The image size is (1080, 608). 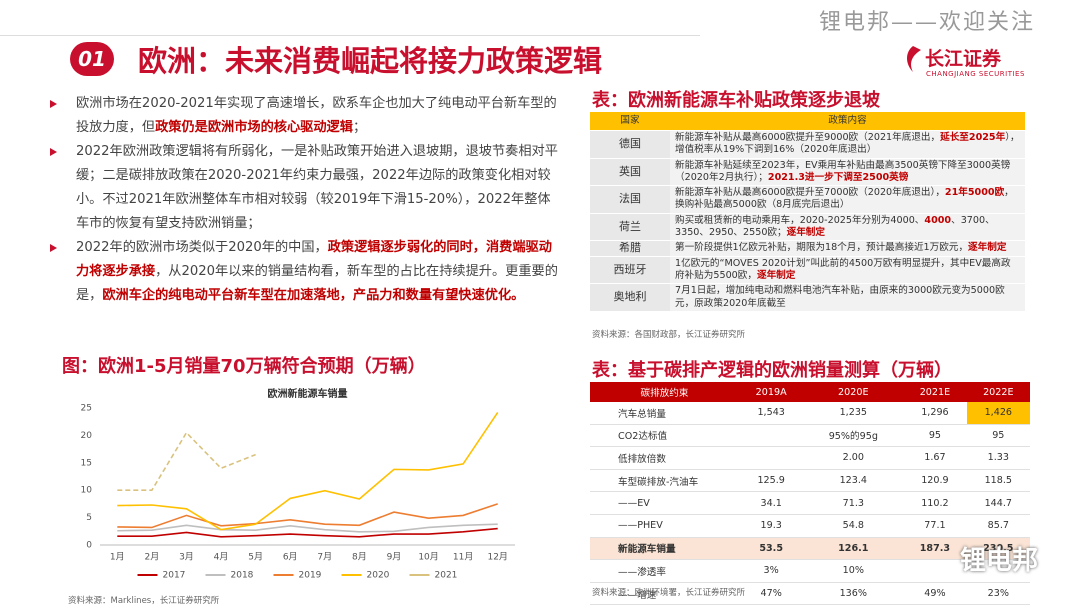 What do you see at coordinates (89, 518) in the screenshot?
I see `y-tick-label: 5` at bounding box center [89, 518].